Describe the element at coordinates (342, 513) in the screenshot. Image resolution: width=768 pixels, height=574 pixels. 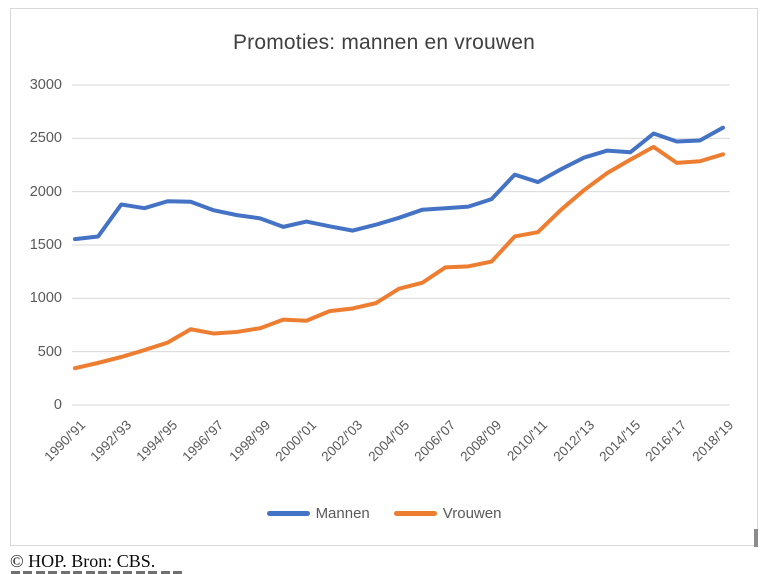
I see `legend-label: Mannen` at that location.